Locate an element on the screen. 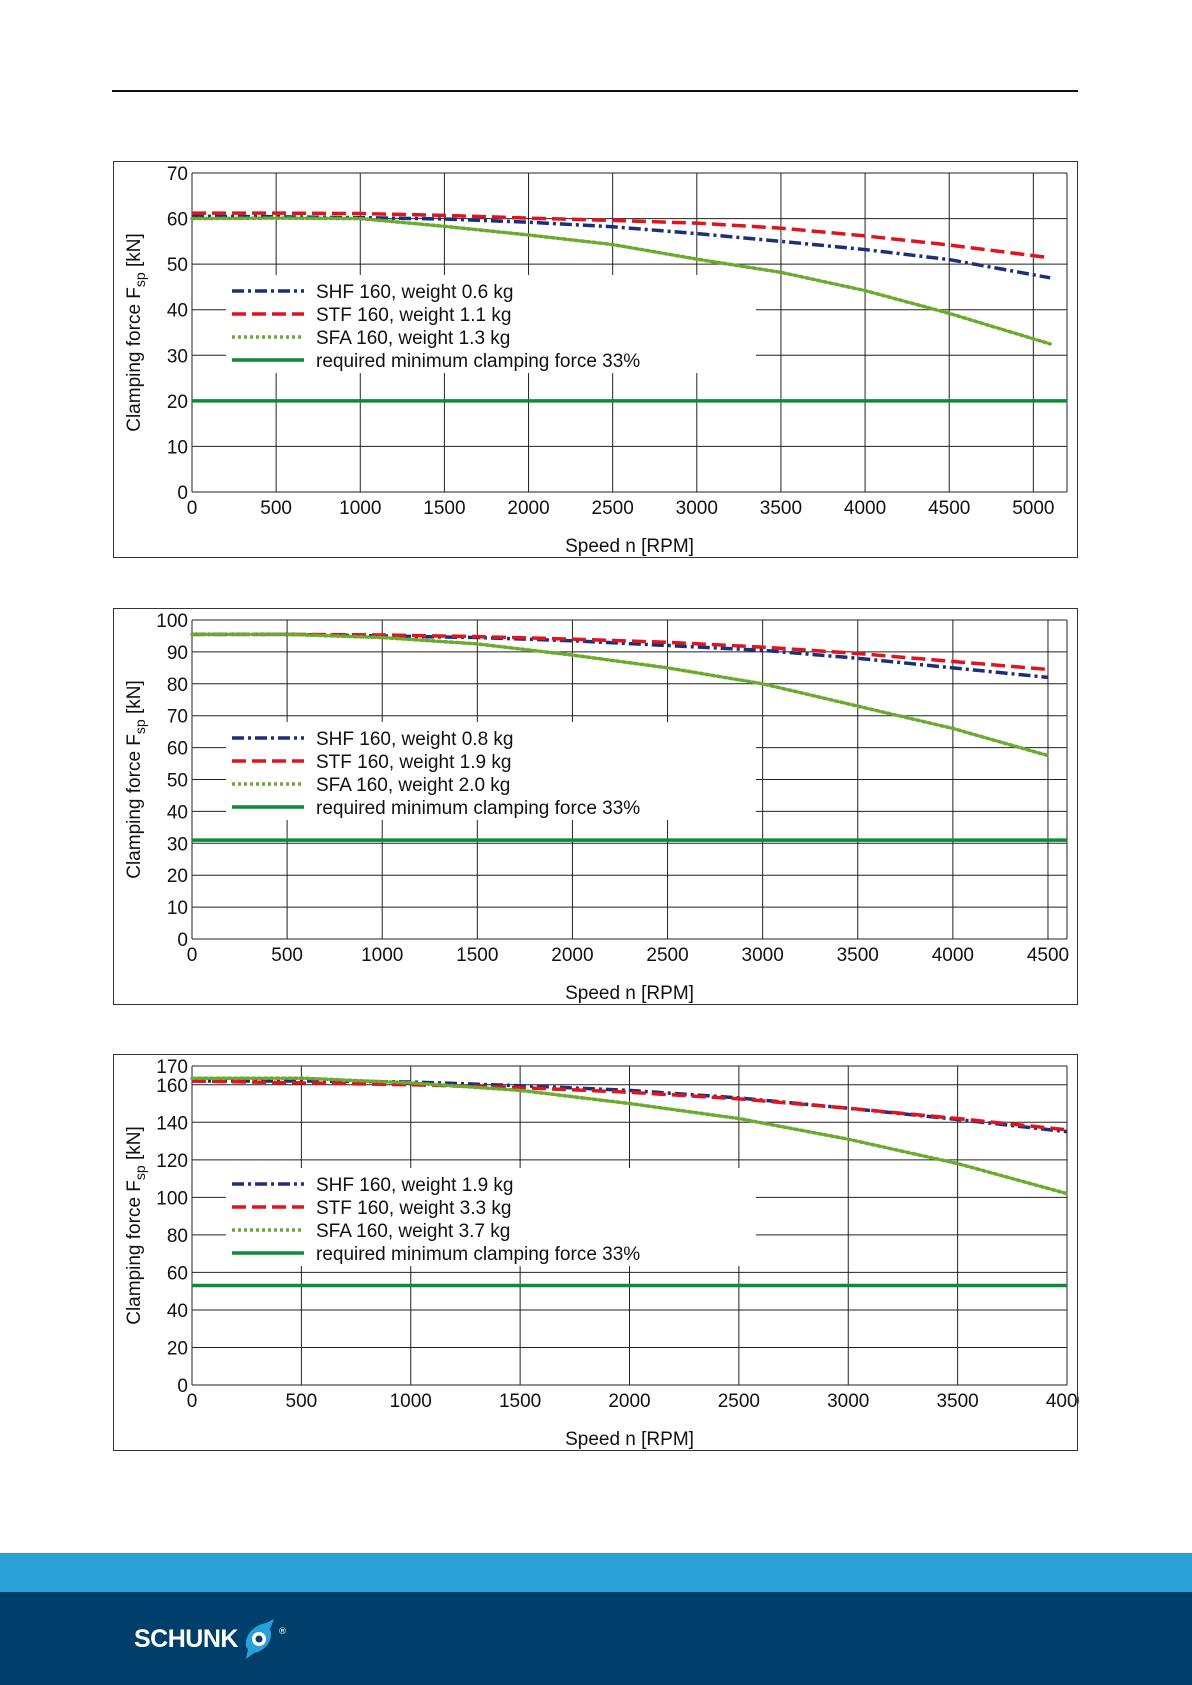  logo-swirl-icon is located at coordinates (259, 1639).